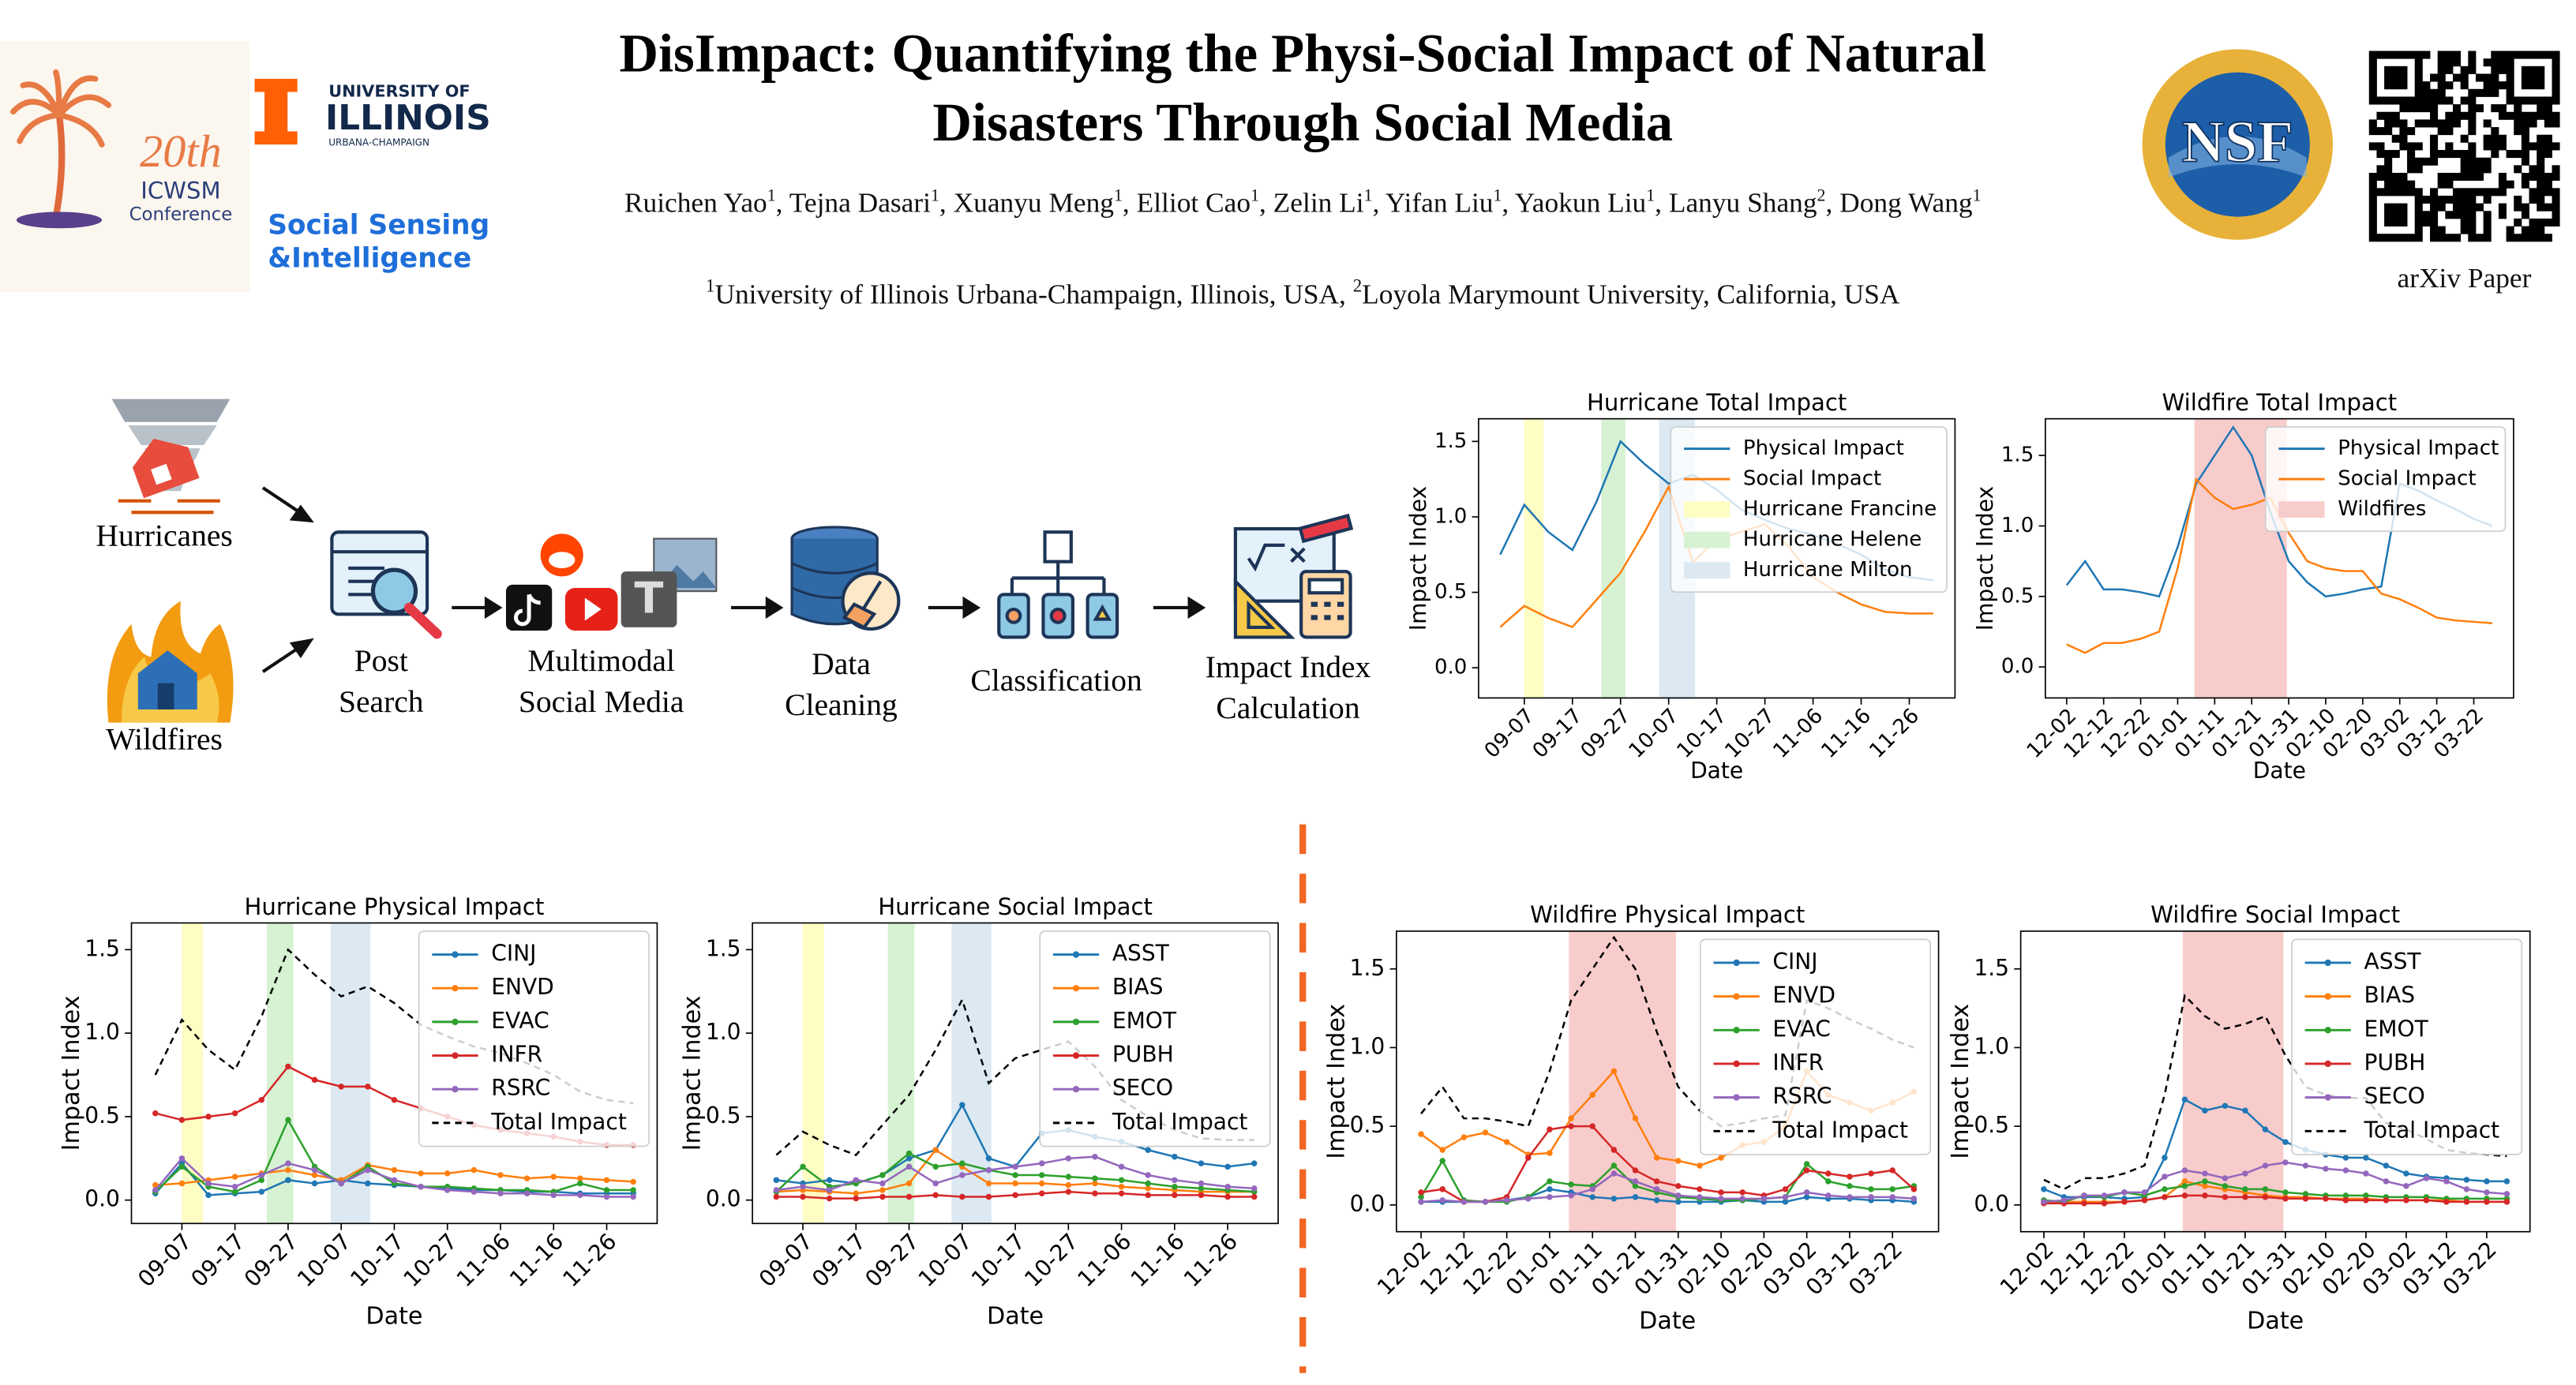 This screenshot has width=2576, height=1385. I want to click on y-tick-label: 1.5, so click(102, 948).